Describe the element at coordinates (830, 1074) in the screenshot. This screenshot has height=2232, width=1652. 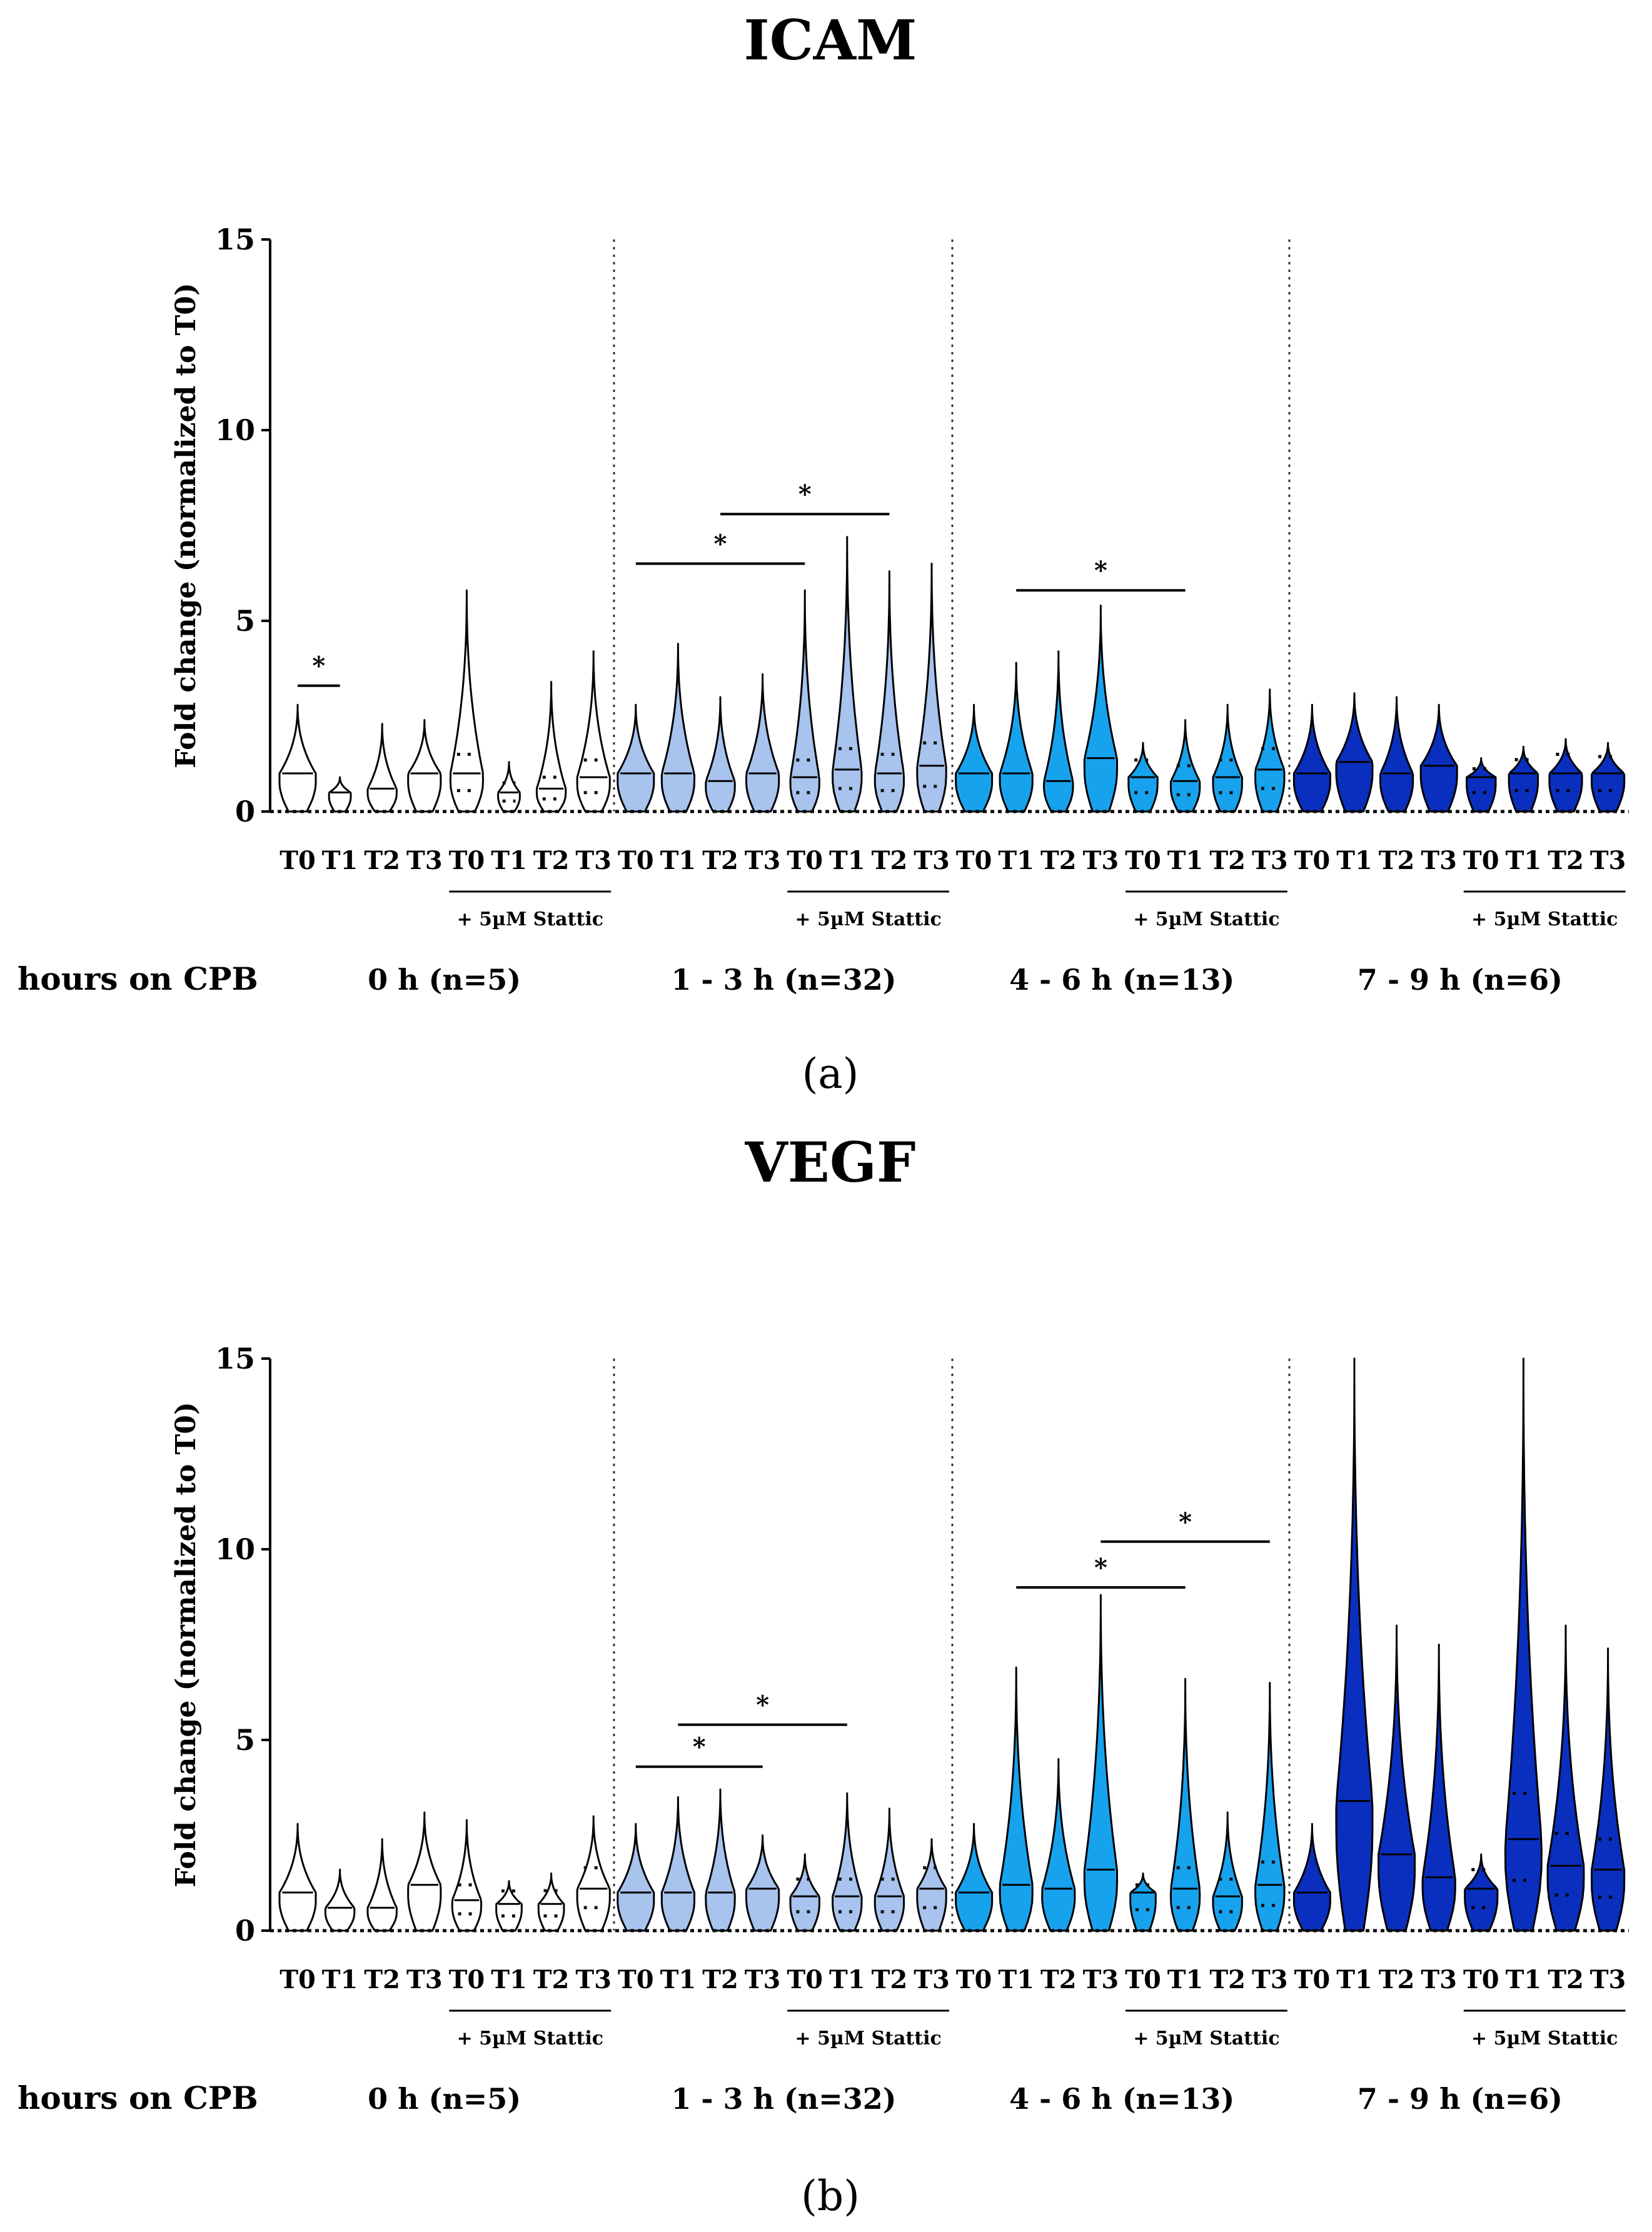
I see `panel-label: (a)` at that location.